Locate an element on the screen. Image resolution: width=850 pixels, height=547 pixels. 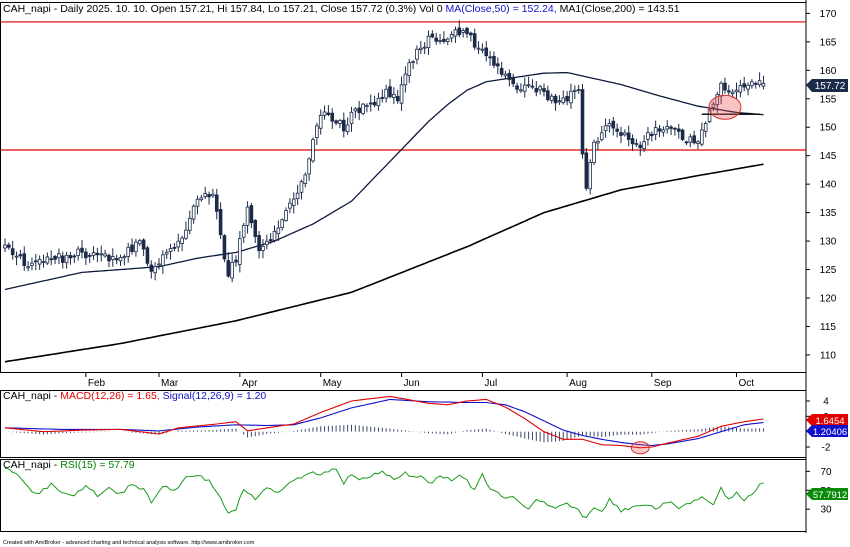
month-label-apr: Apr is located at coordinates (250, 383).